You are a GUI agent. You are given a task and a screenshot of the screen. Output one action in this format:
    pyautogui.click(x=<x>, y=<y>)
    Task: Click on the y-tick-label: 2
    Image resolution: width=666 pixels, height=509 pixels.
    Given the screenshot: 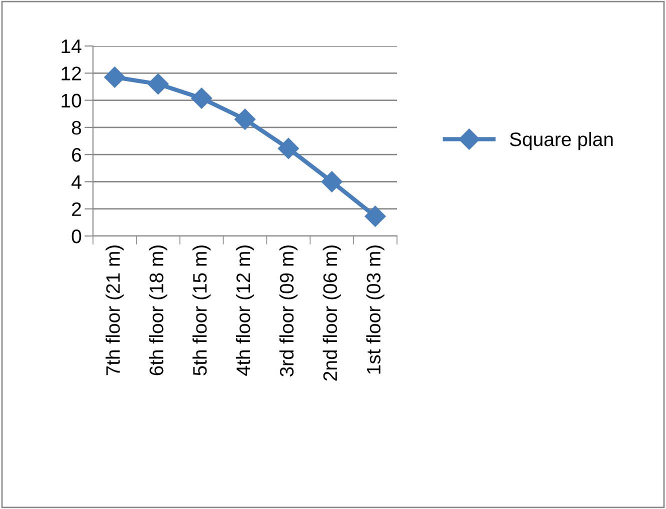 What is the action you would take?
    pyautogui.click(x=76, y=209)
    